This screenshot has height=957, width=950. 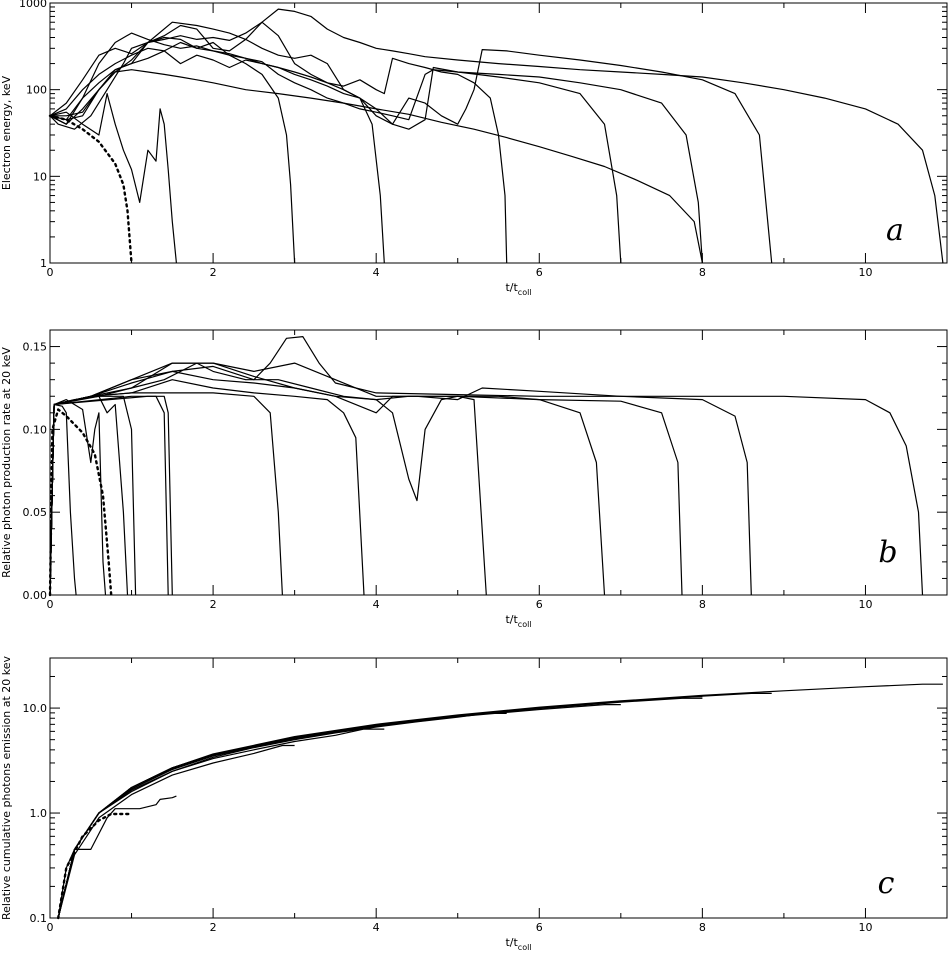 I want to click on y-tick-label: 10.0, so click(x=35, y=708).